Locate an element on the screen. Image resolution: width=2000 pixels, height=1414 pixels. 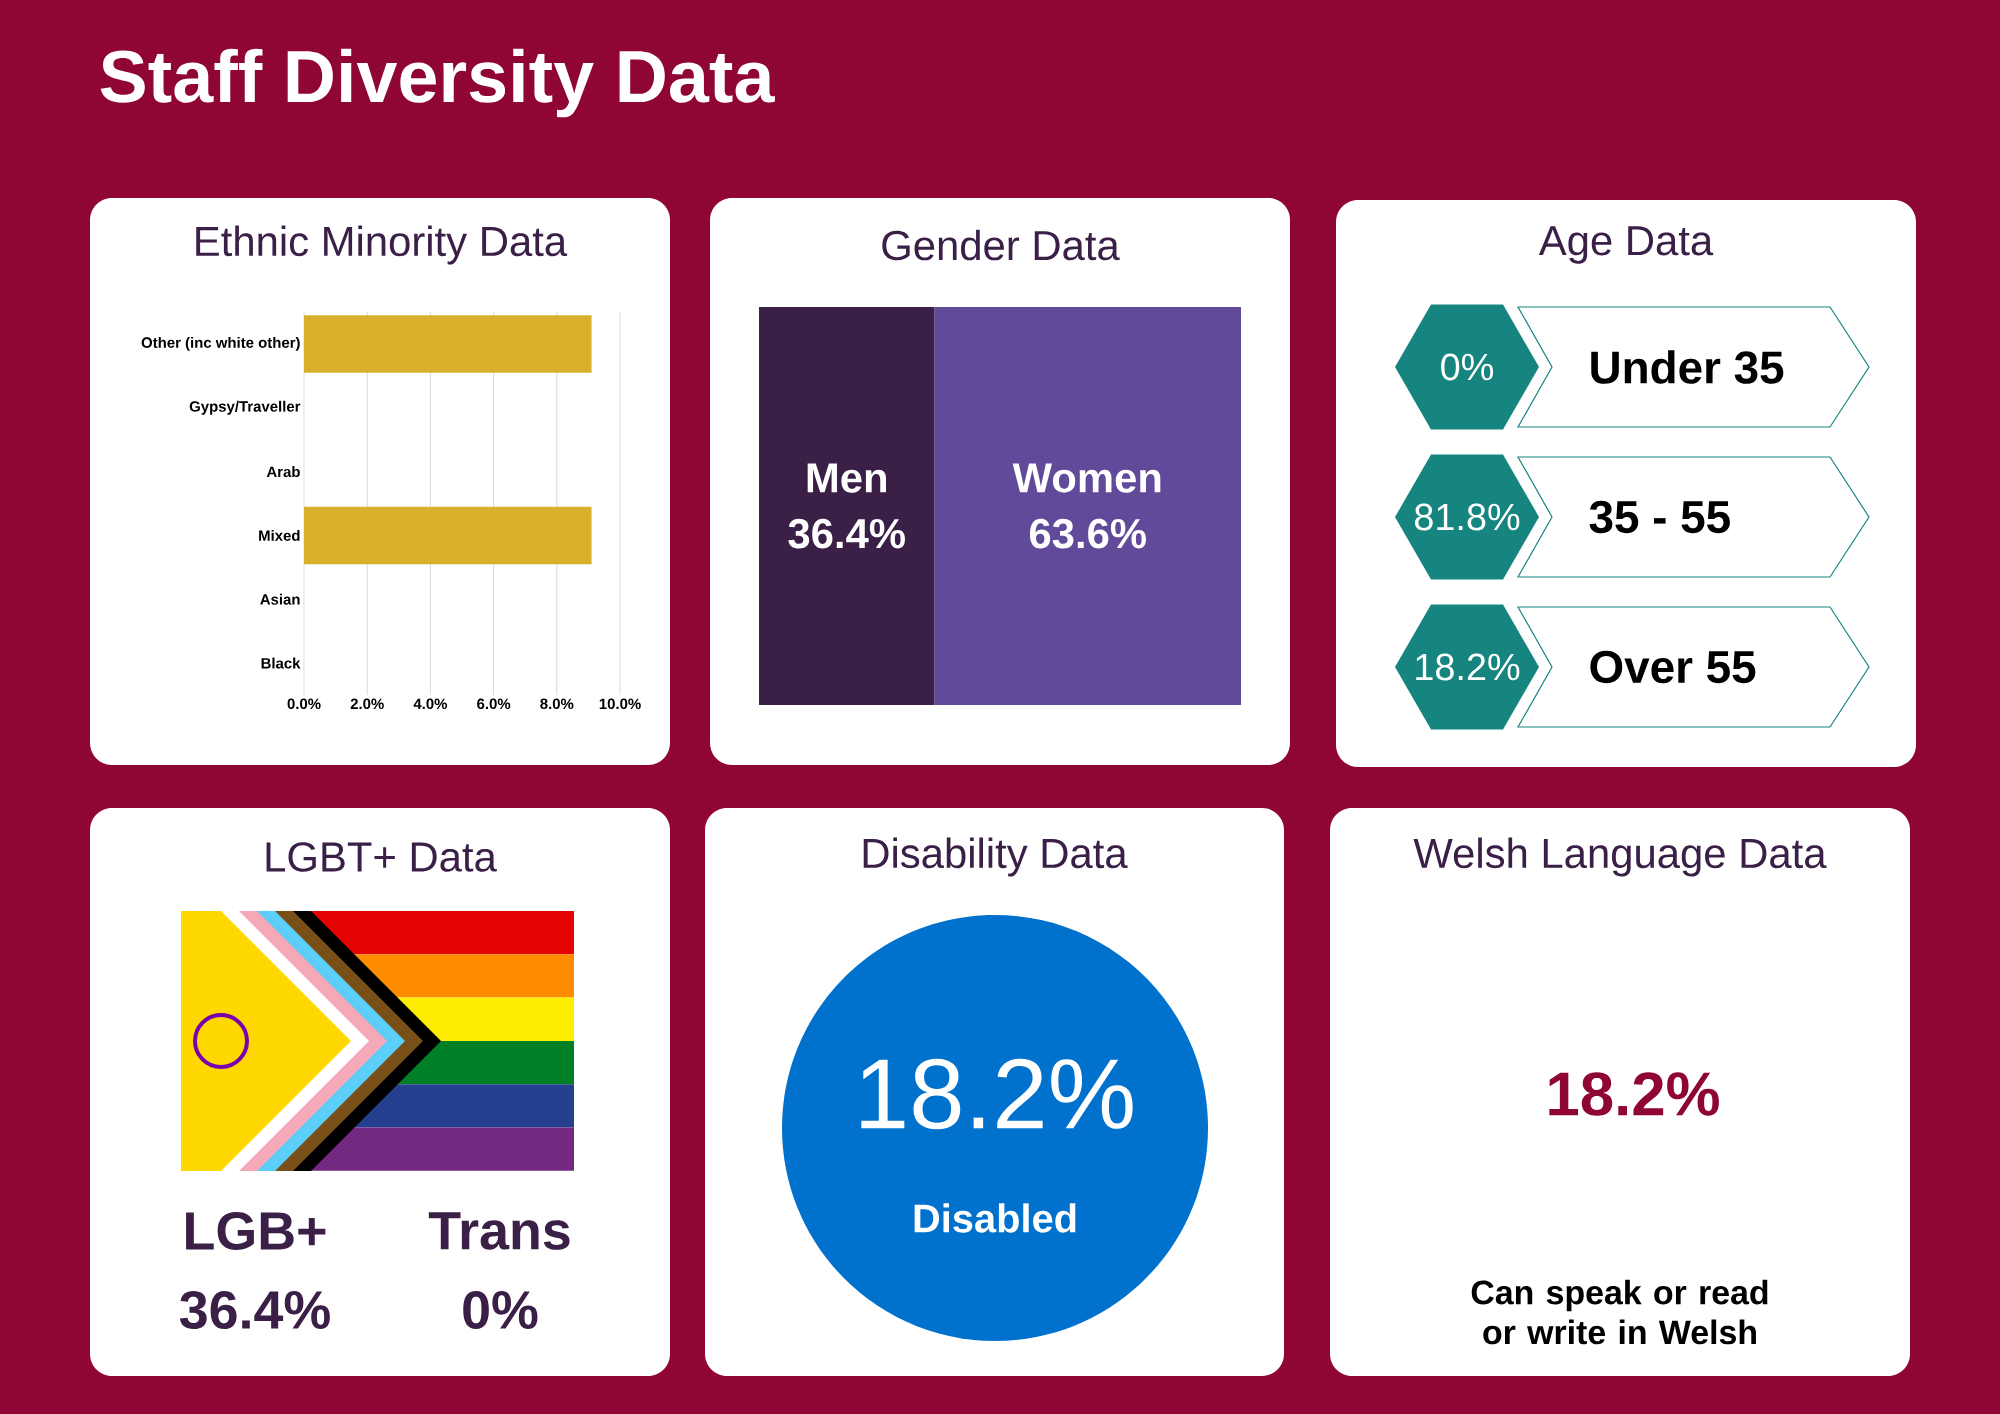
category-label: 35 - 55 is located at coordinates (1659, 517).